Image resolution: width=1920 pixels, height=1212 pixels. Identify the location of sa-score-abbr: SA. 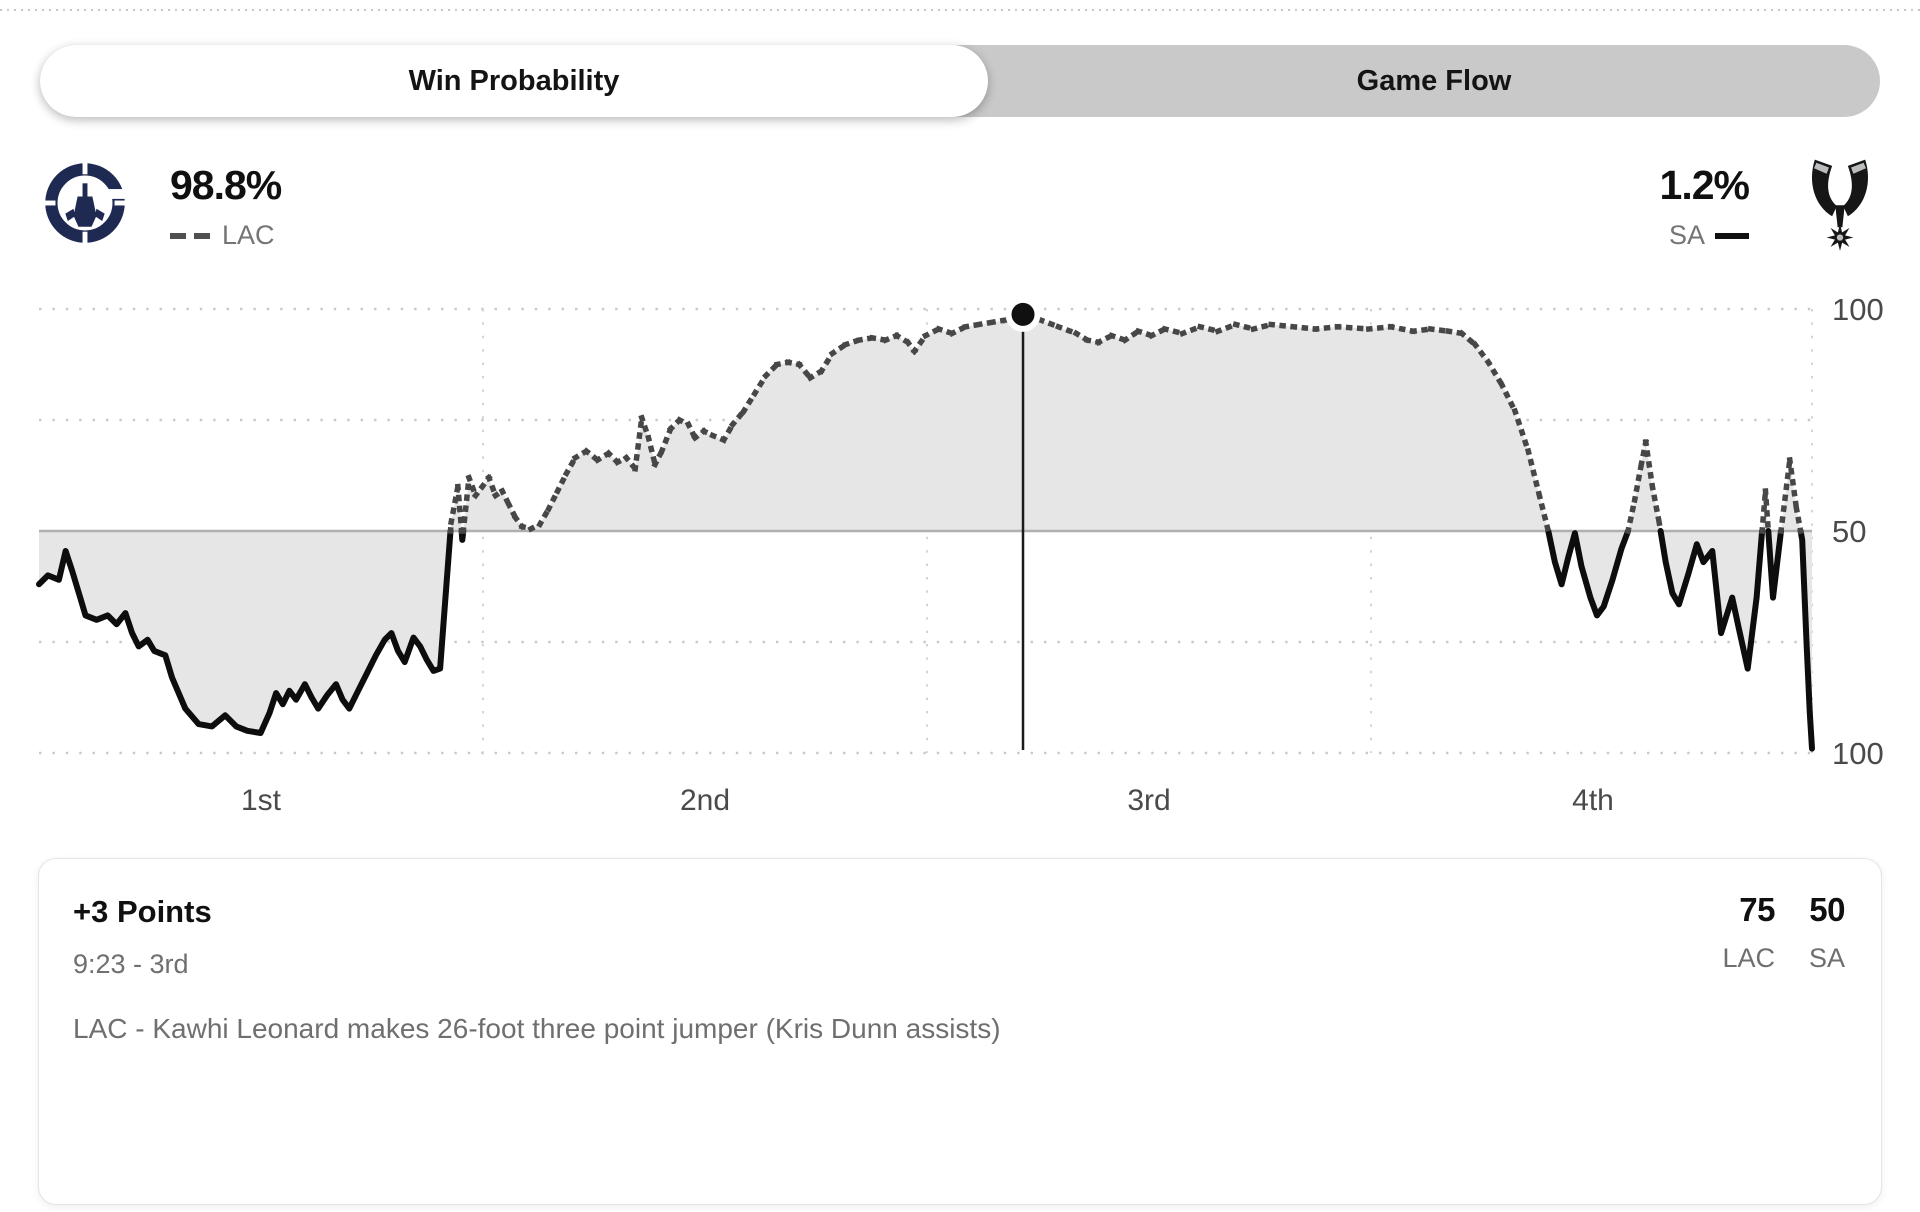
(1826, 958).